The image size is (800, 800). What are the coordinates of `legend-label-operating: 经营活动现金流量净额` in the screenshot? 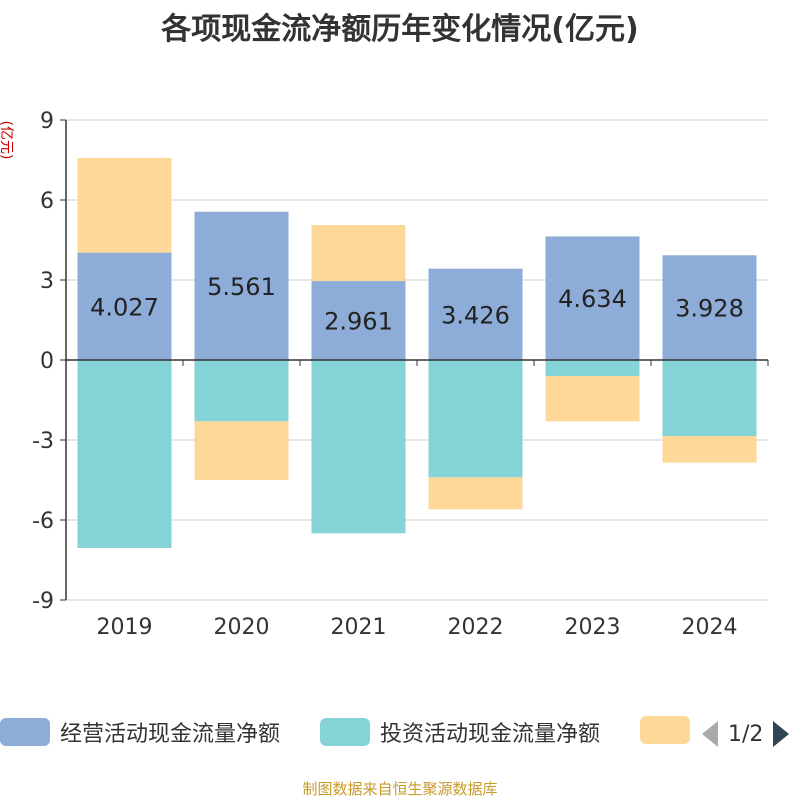 It's located at (170, 734).